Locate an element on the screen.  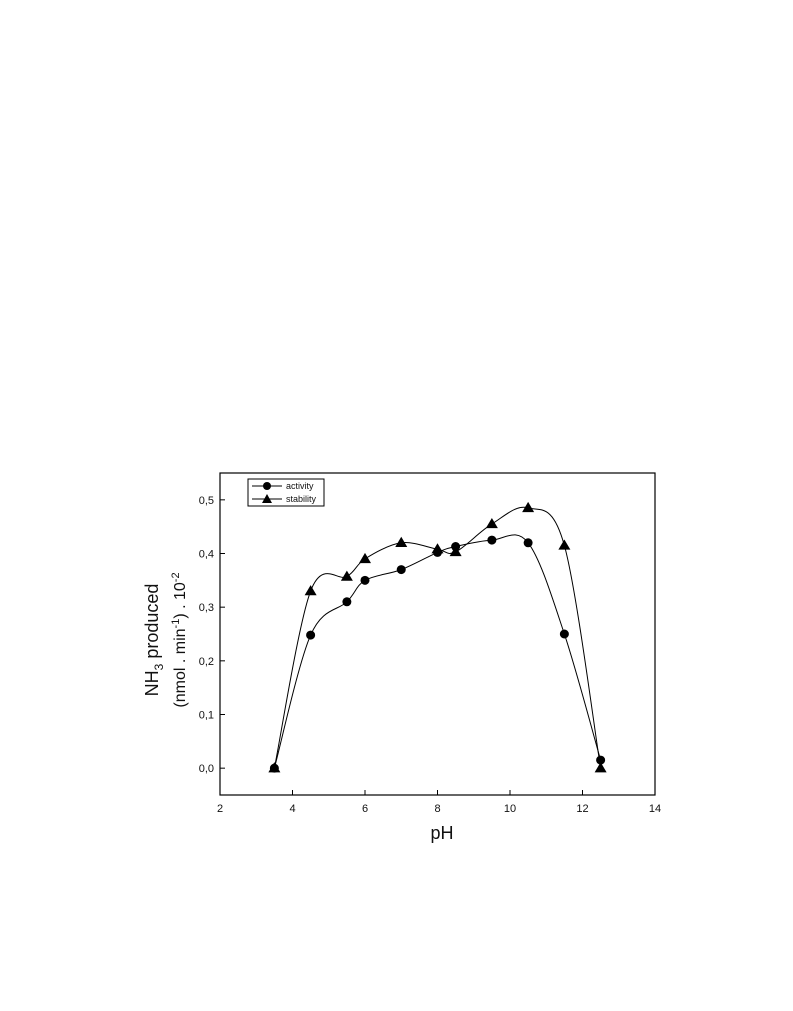
y-tick-label: 0,0 is located at coordinates (206, 769).